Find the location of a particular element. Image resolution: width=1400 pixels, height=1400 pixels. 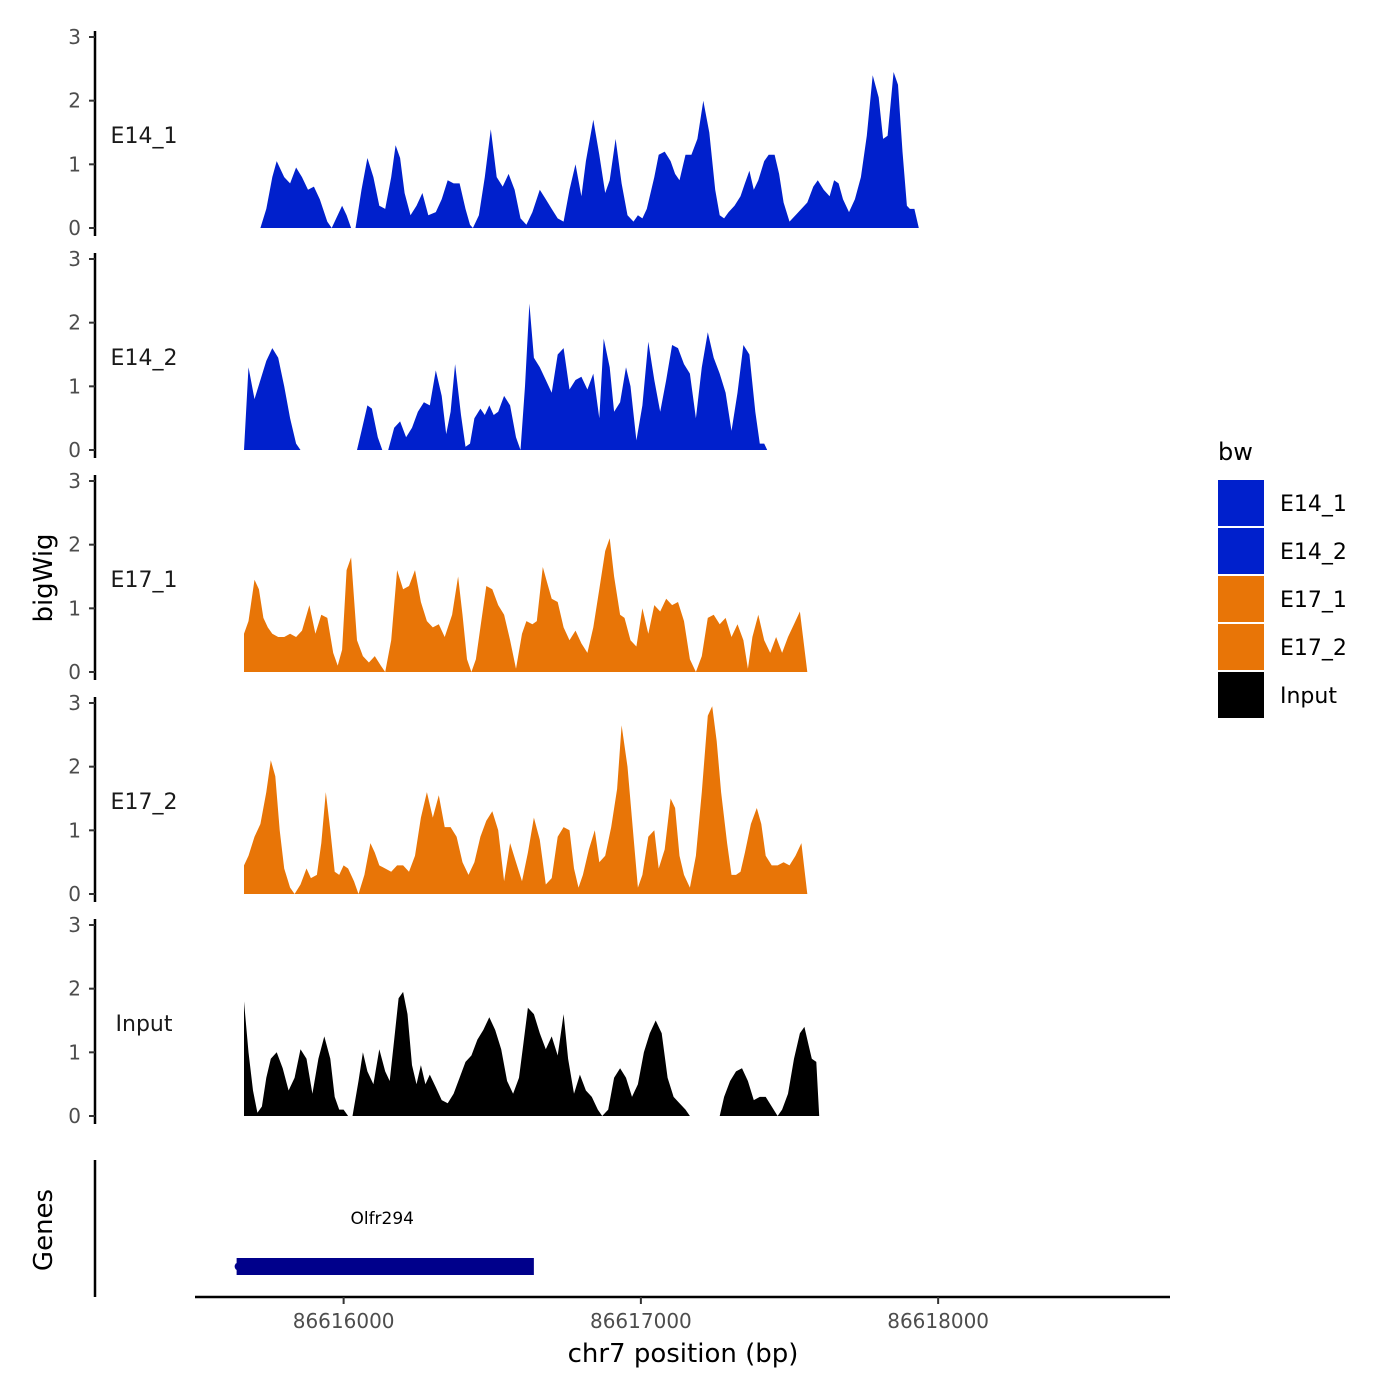

x-tick-label: 86616000 is located at coordinates (344, 1321).